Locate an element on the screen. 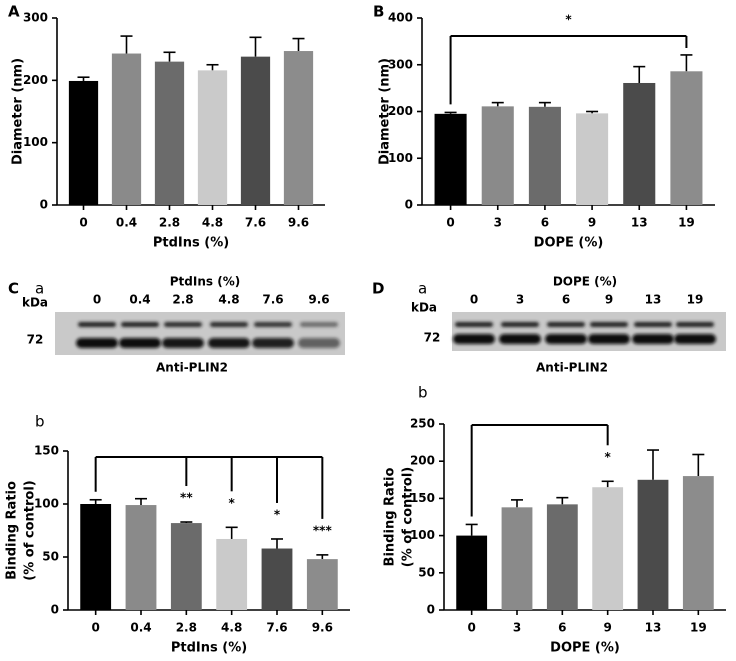 The image size is (736, 661). lane-label: 13 is located at coordinates (653, 300).